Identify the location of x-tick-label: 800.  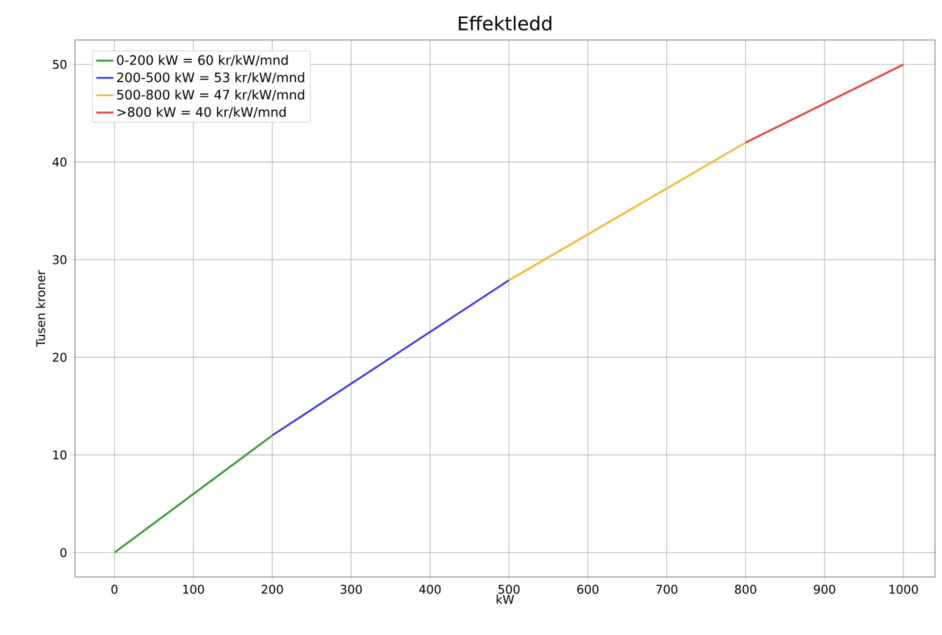
(745, 589).